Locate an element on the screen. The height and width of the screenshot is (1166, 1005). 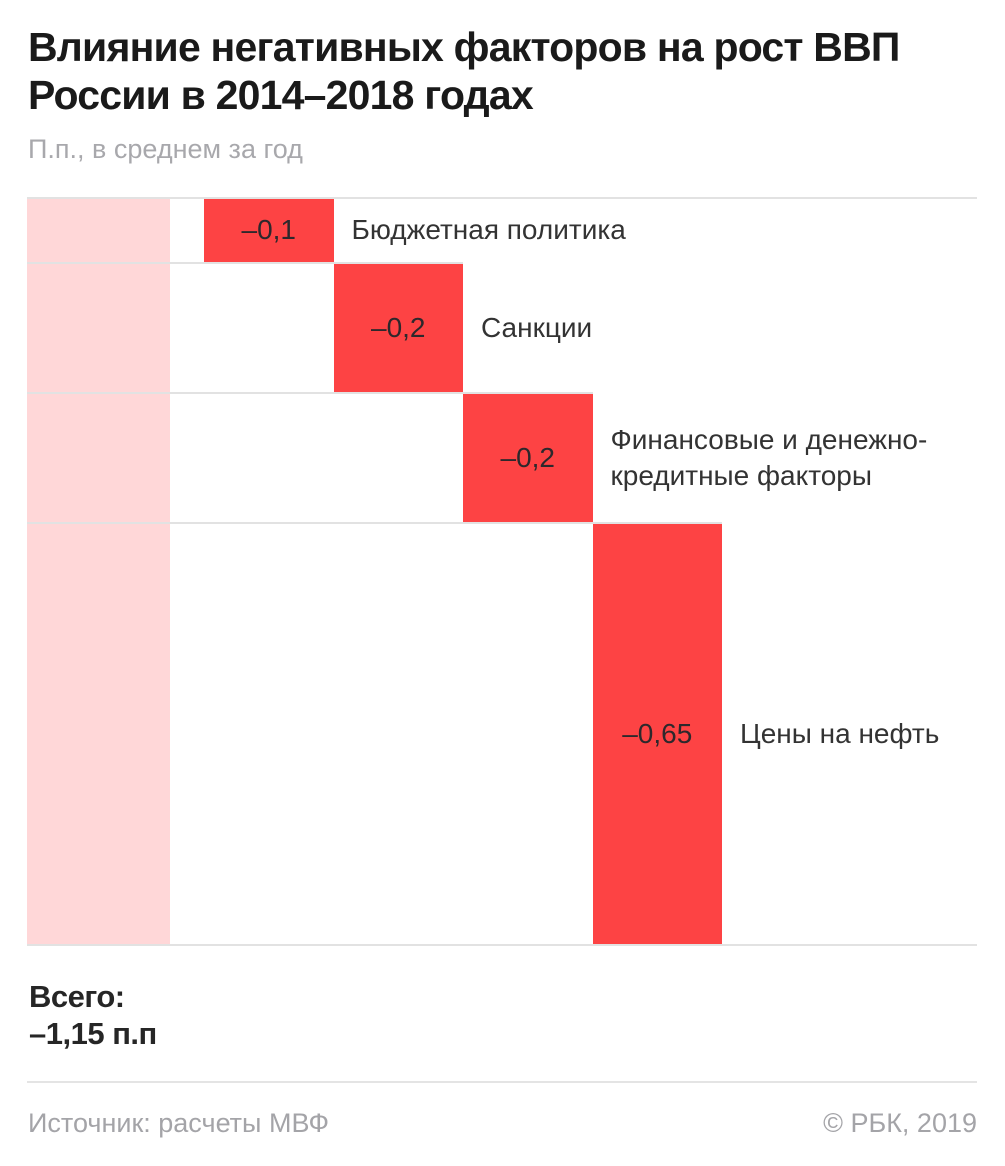
waterfall-bar: –0,65 is located at coordinates (657, 733).